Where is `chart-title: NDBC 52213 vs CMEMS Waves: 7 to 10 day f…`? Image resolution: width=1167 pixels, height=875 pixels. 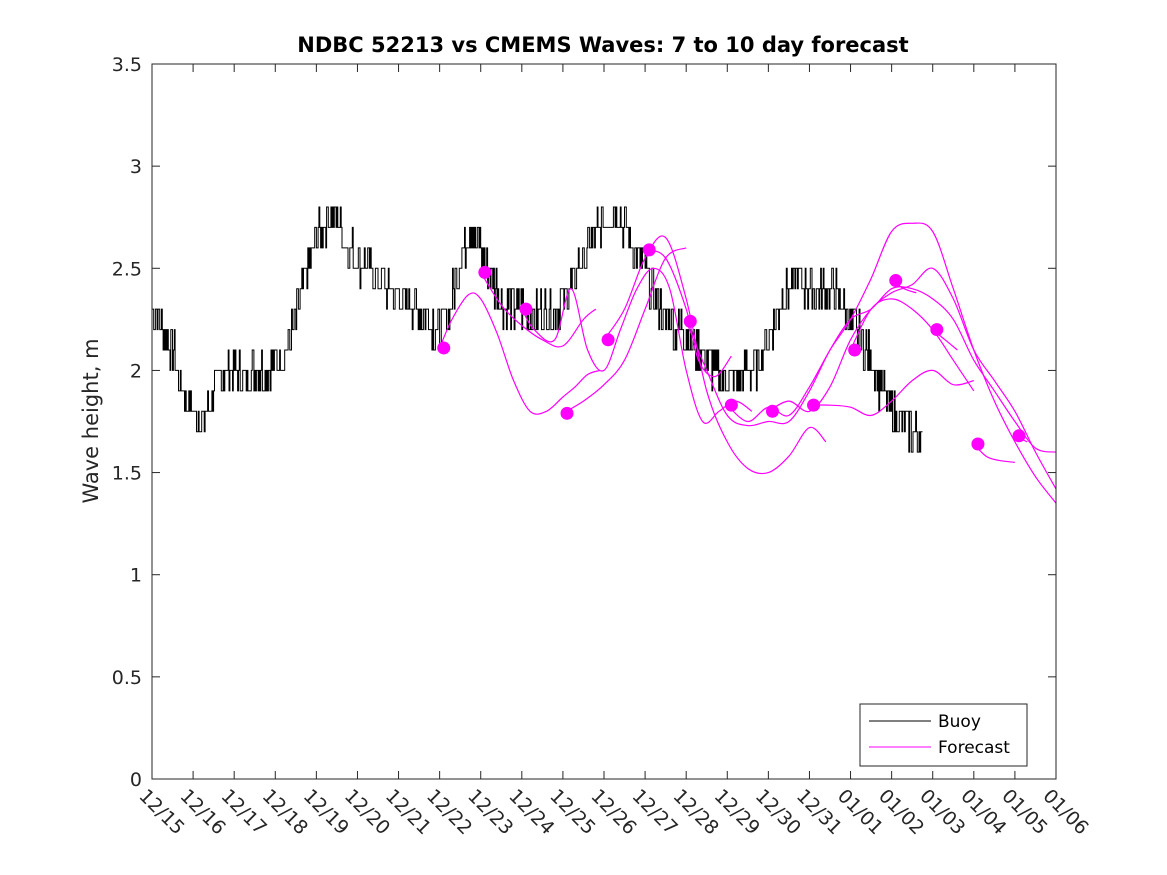 chart-title: NDBC 52213 vs CMEMS Waves: 7 to 10 day f… is located at coordinates (602, 45).